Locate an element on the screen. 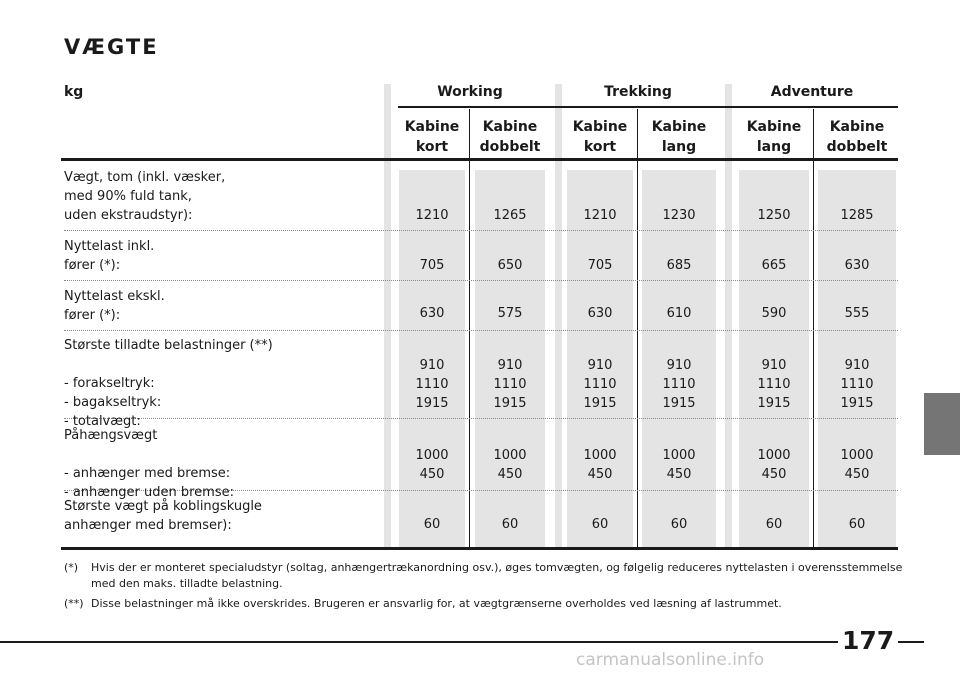  col-header-trekking-lang: Kabine lang is located at coordinates (679, 137).